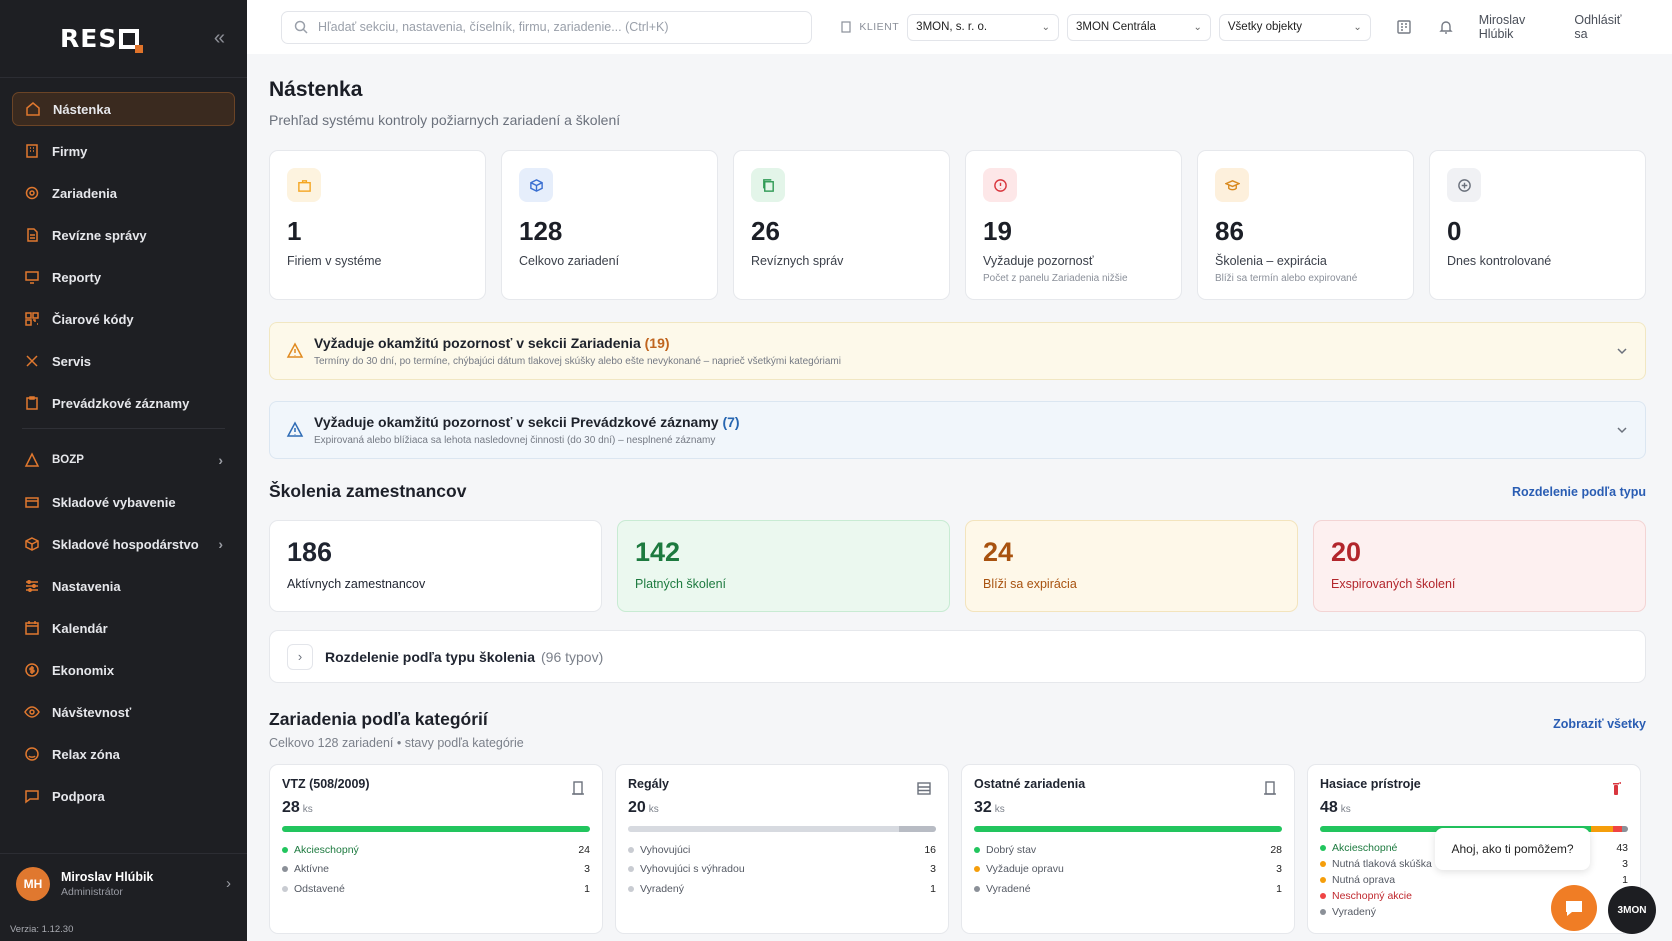 This screenshot has width=1672, height=941. Describe the element at coordinates (952, 27) in the screenshot. I see `client-select-value: 3MON, s. r. o.` at that location.